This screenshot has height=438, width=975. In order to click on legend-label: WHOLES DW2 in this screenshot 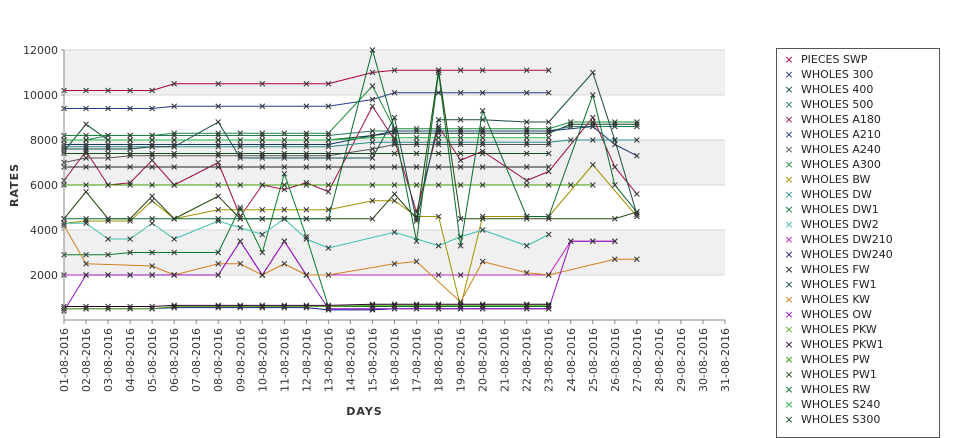, I will do `click(840, 224)`.